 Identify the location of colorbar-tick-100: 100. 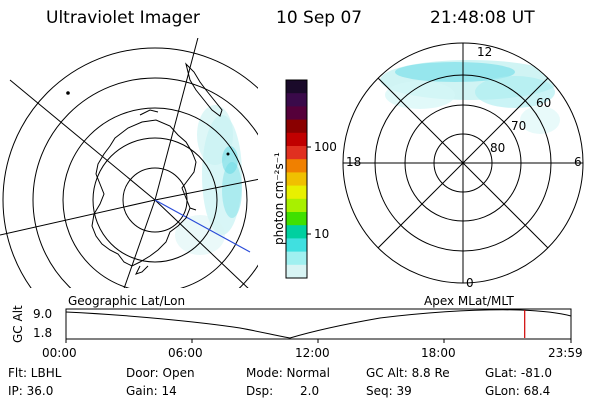
(325, 147).